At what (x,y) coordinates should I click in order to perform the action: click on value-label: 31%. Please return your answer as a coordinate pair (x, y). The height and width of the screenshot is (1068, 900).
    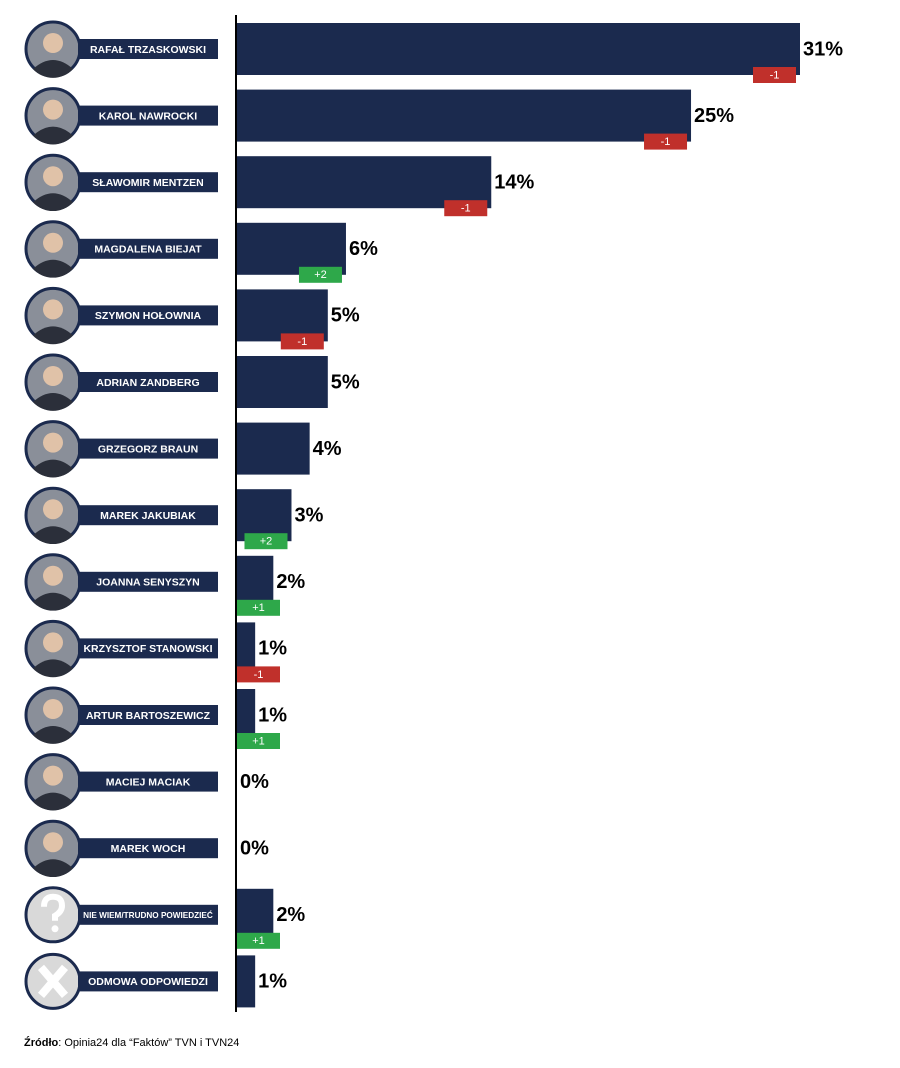
    Looking at the image, I should click on (823, 49).